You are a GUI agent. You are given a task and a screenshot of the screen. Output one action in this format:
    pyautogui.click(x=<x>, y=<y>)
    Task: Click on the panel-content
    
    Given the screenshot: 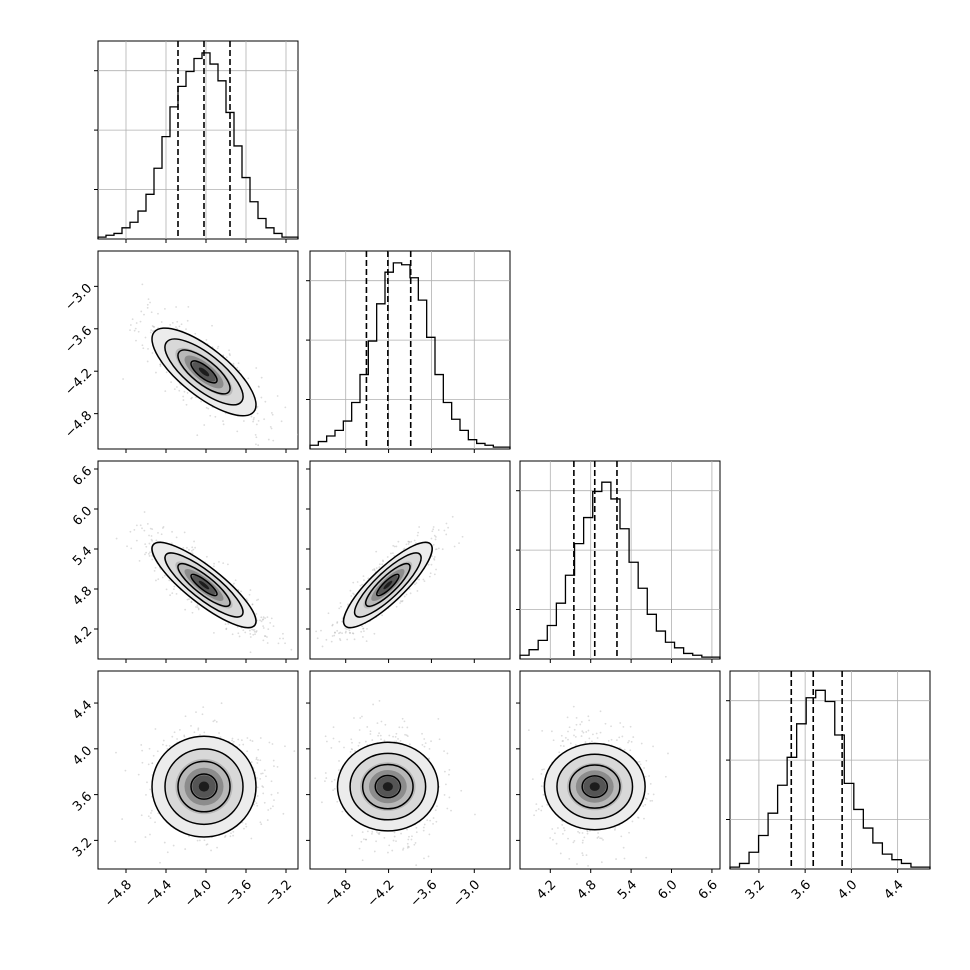 What is the action you would take?
    pyautogui.click(x=598, y=786)
    